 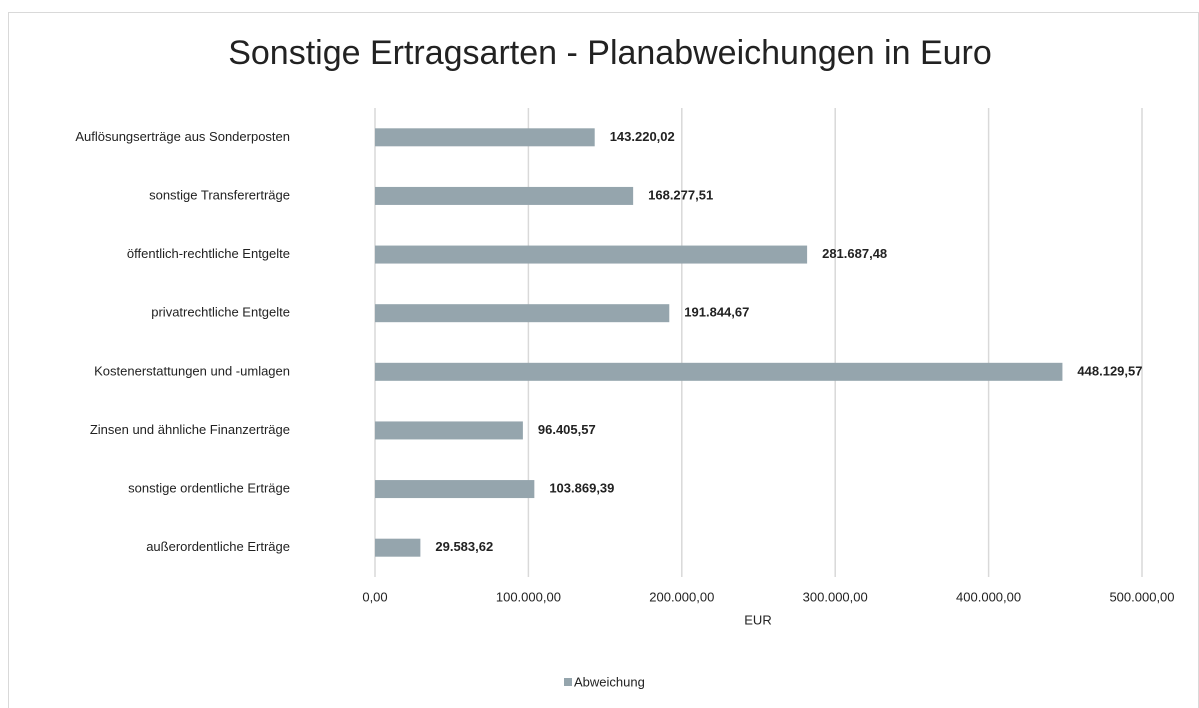 What do you see at coordinates (680, 194) in the screenshot?
I see `data-label: 168.277,51` at bounding box center [680, 194].